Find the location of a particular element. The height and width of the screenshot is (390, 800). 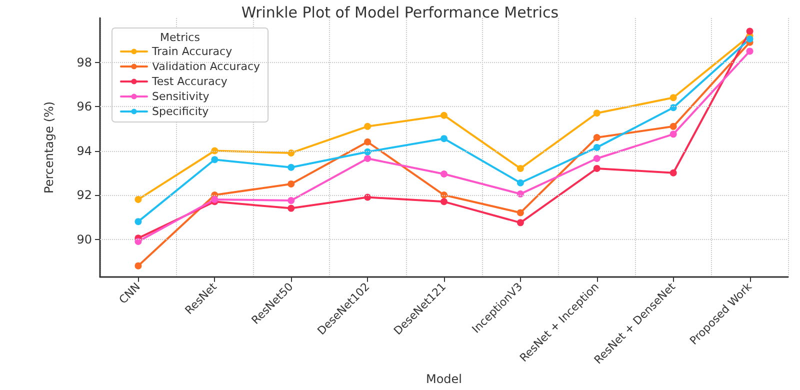

legend-label: Validation Accuracy is located at coordinates (206, 66).